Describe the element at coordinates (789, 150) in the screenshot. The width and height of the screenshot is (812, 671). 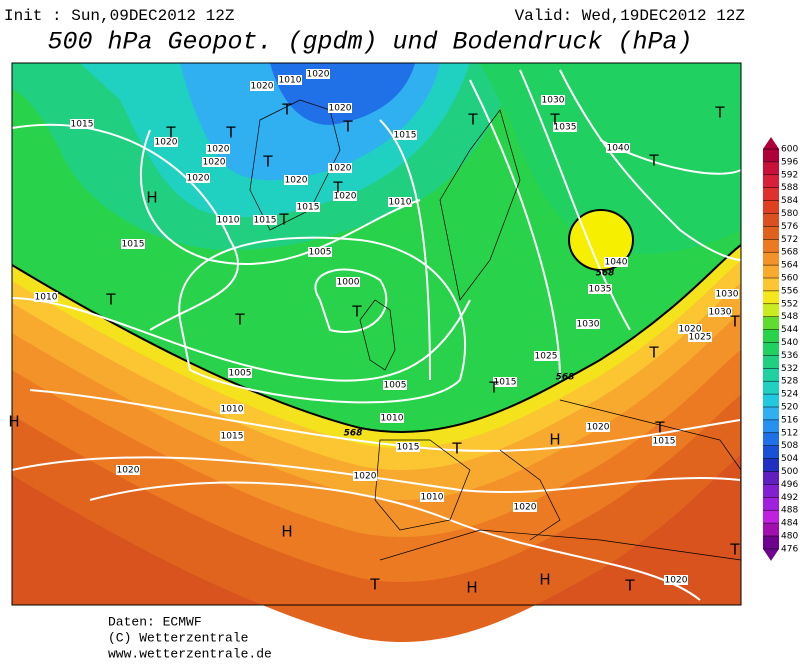
I see `colorbar-label: 600` at that location.